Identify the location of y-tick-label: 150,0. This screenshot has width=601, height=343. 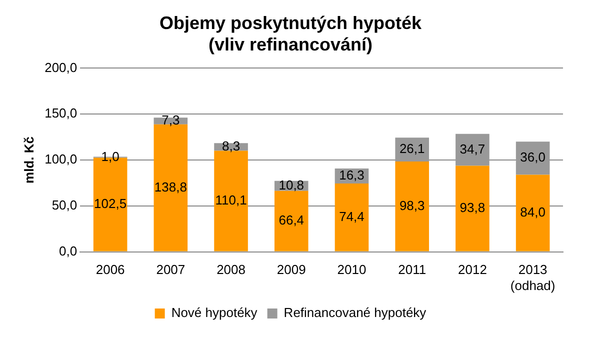
(61, 113).